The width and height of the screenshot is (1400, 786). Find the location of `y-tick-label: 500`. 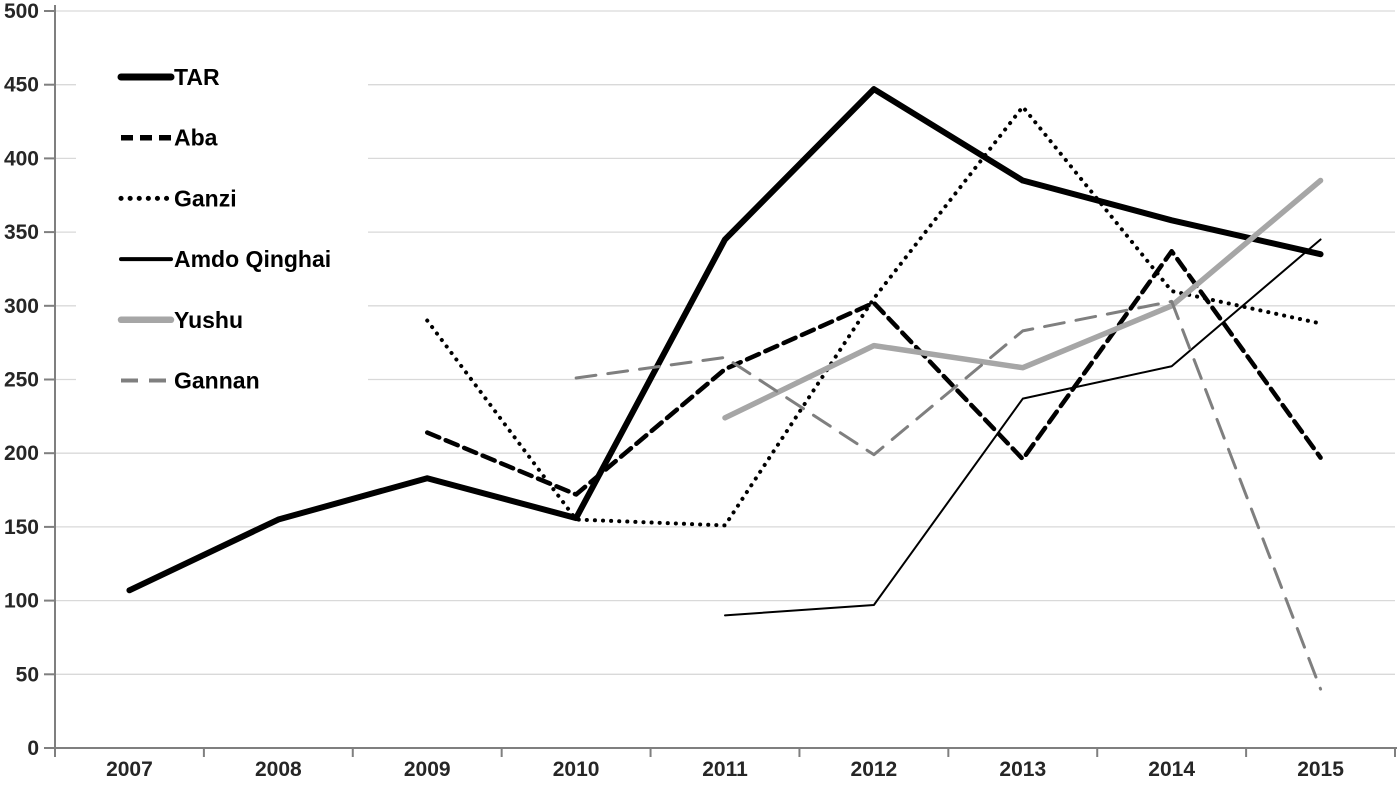

y-tick-label: 500 is located at coordinates (21, 11).